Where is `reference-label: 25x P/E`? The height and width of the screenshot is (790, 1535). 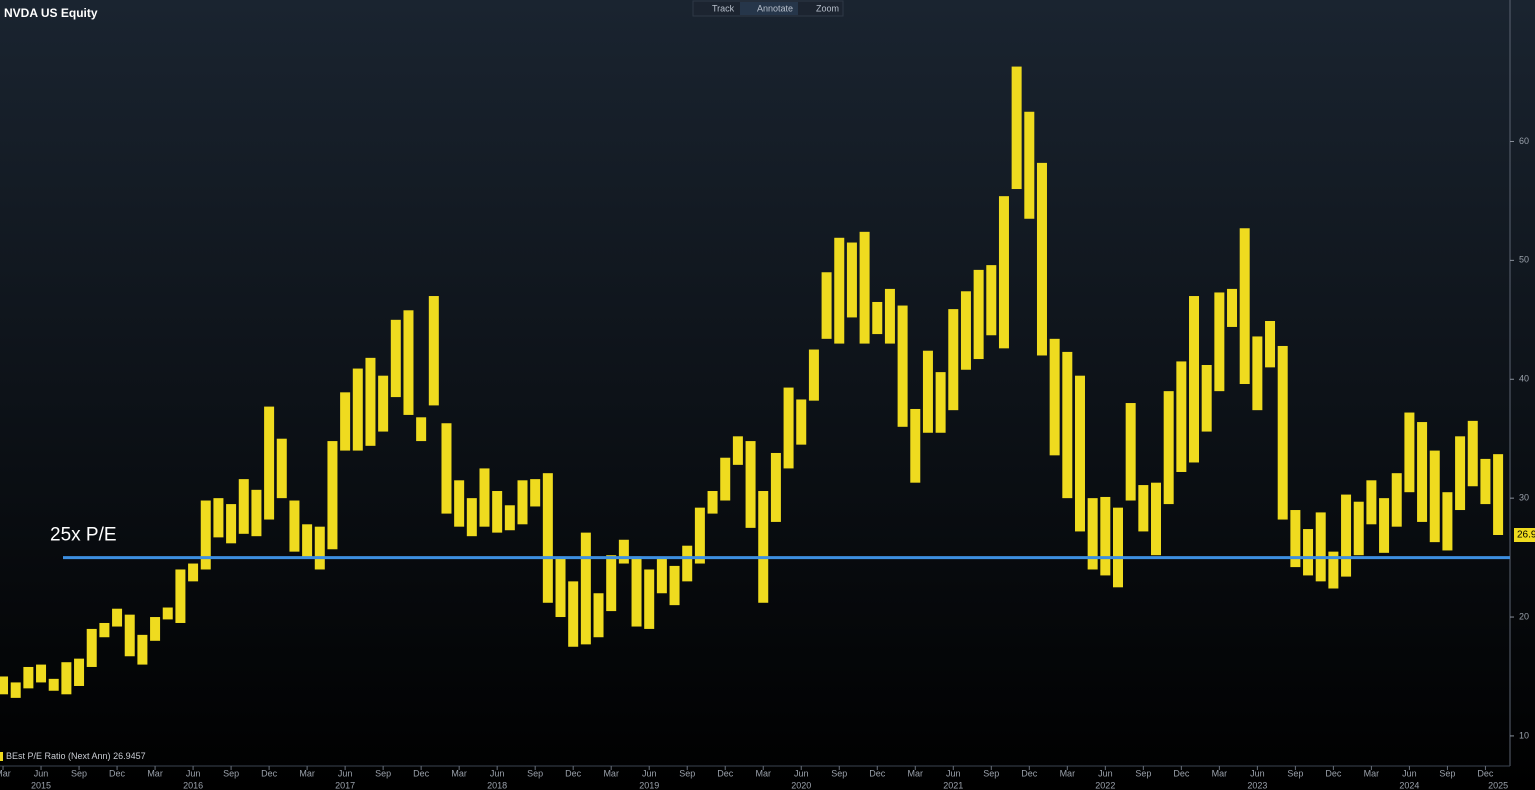 reference-label: 25x P/E is located at coordinates (83, 535).